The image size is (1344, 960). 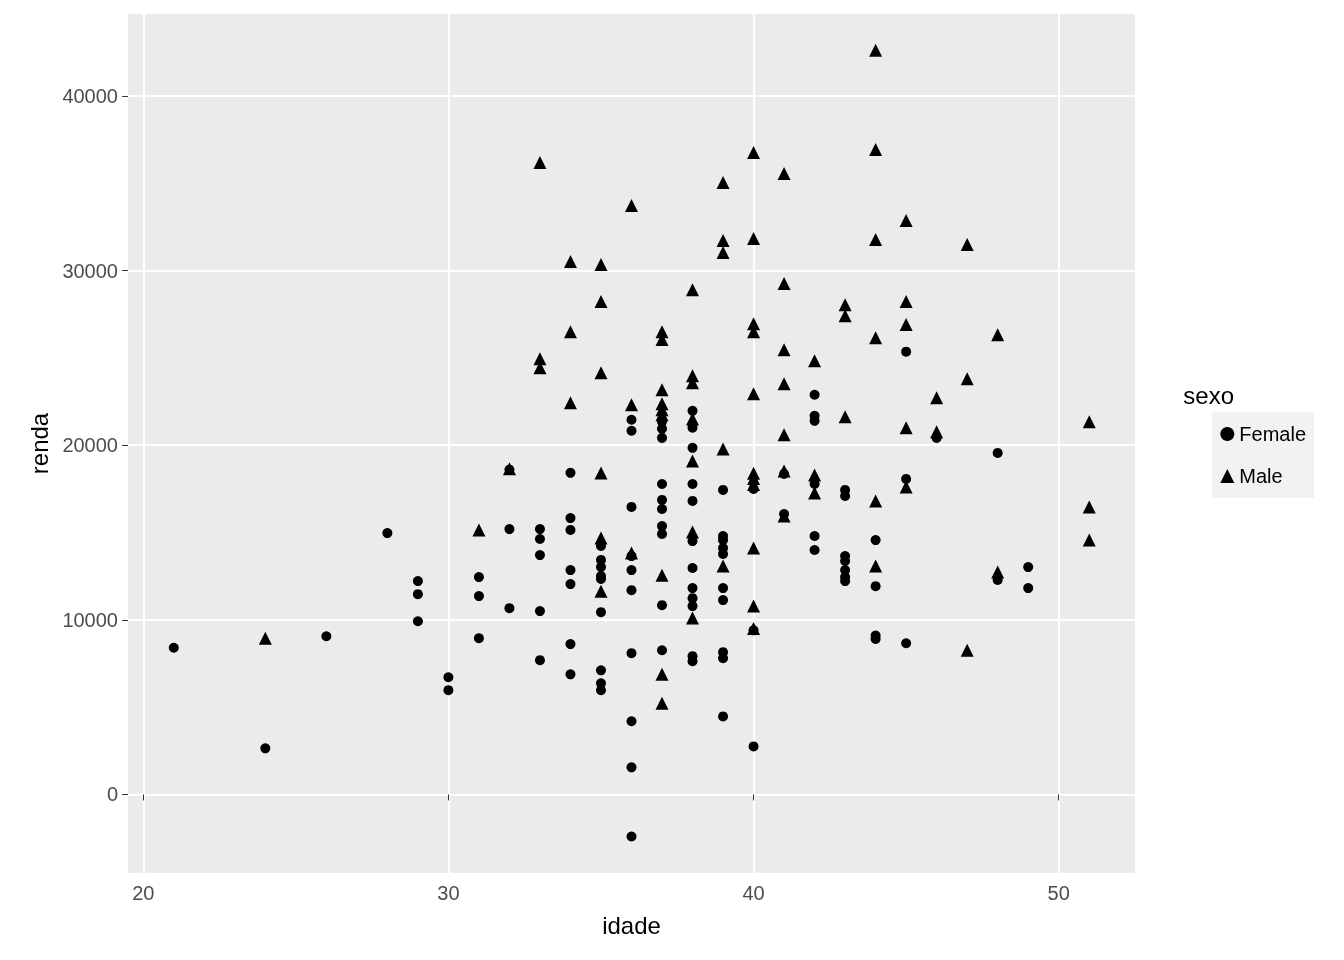 What do you see at coordinates (90, 96) in the screenshot?
I see `y-tick-label: 40000` at bounding box center [90, 96].